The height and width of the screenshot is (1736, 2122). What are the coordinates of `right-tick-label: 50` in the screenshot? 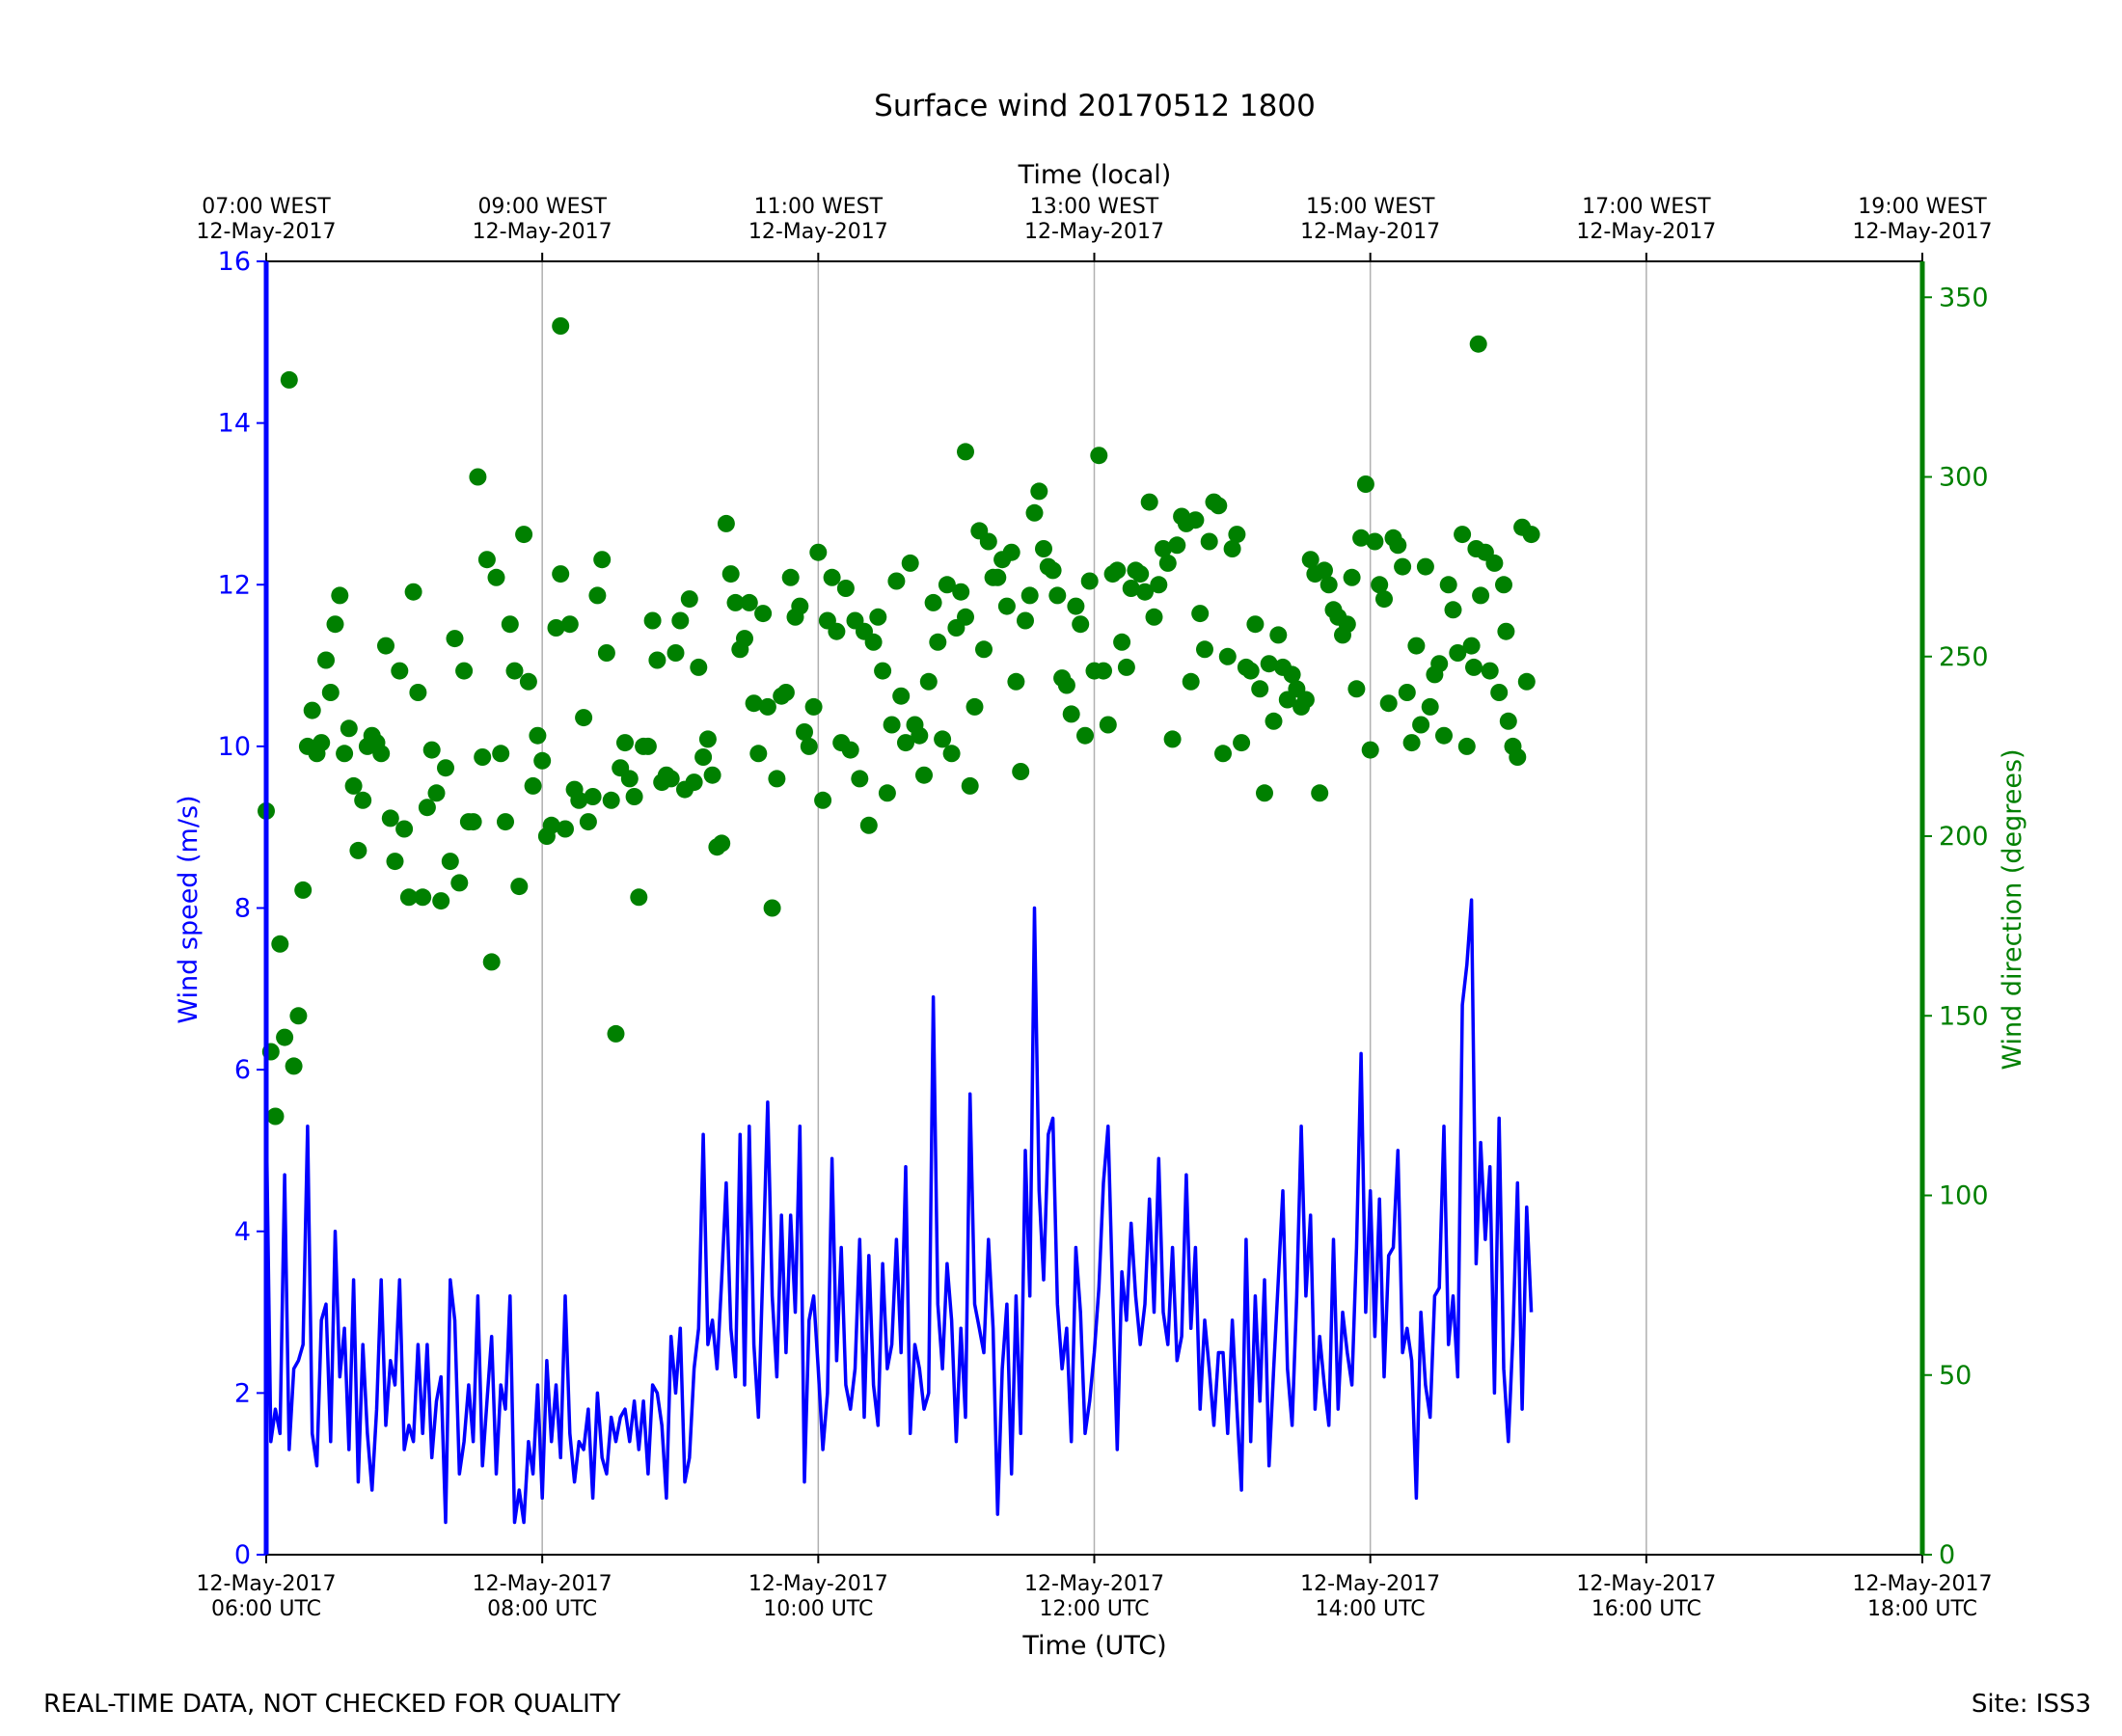 It's located at (1956, 1376).